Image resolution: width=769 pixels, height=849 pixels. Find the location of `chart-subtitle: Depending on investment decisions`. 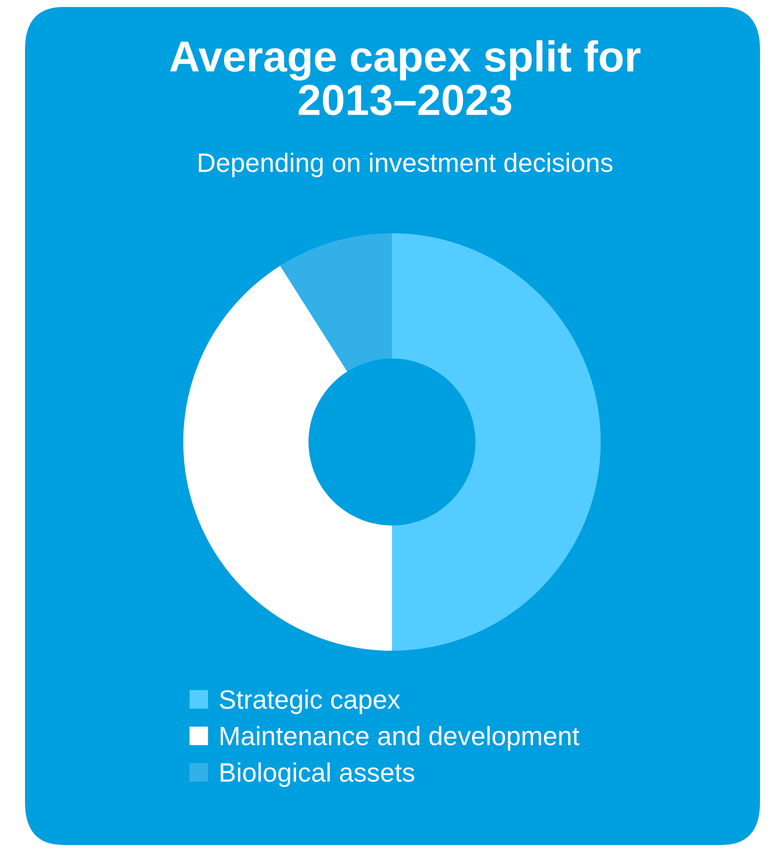

chart-subtitle: Depending on investment decisions is located at coordinates (405, 165).